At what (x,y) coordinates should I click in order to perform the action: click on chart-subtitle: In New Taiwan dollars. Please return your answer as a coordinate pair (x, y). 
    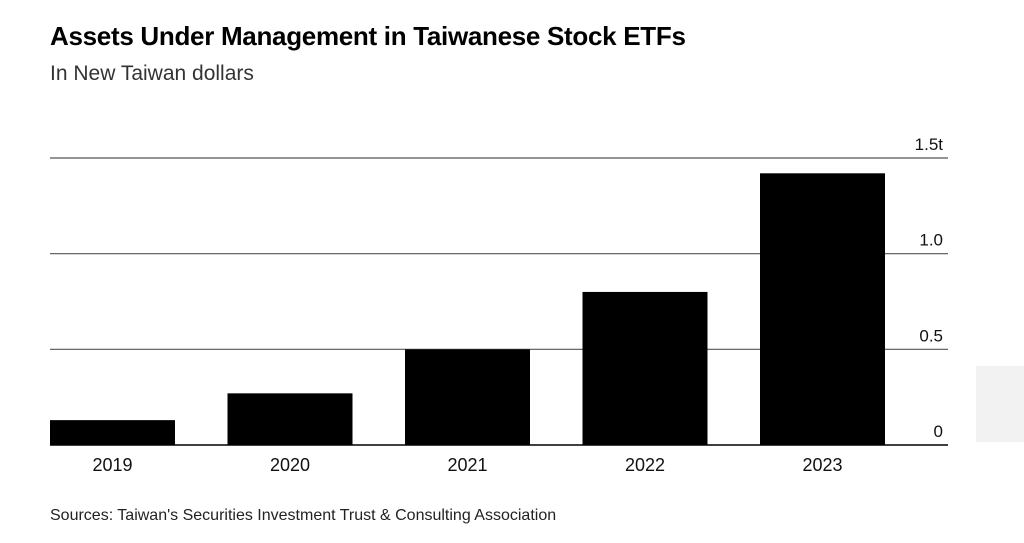
    Looking at the image, I should click on (152, 73).